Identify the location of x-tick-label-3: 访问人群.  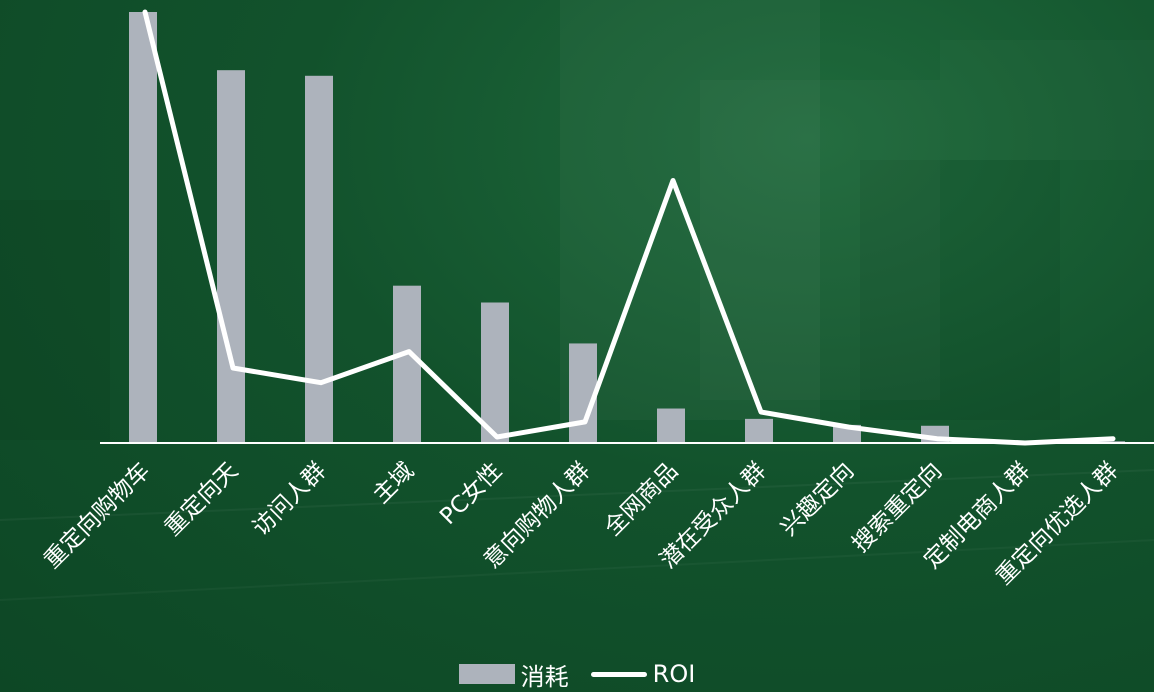
(289, 499).